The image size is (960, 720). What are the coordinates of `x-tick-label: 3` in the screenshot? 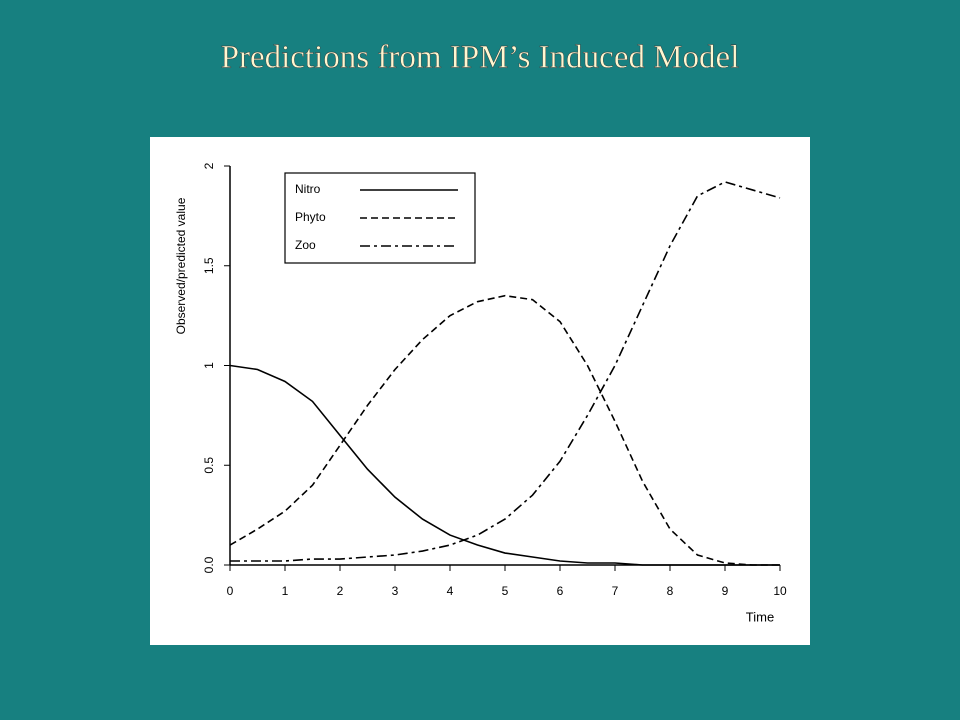 It's located at (395, 591).